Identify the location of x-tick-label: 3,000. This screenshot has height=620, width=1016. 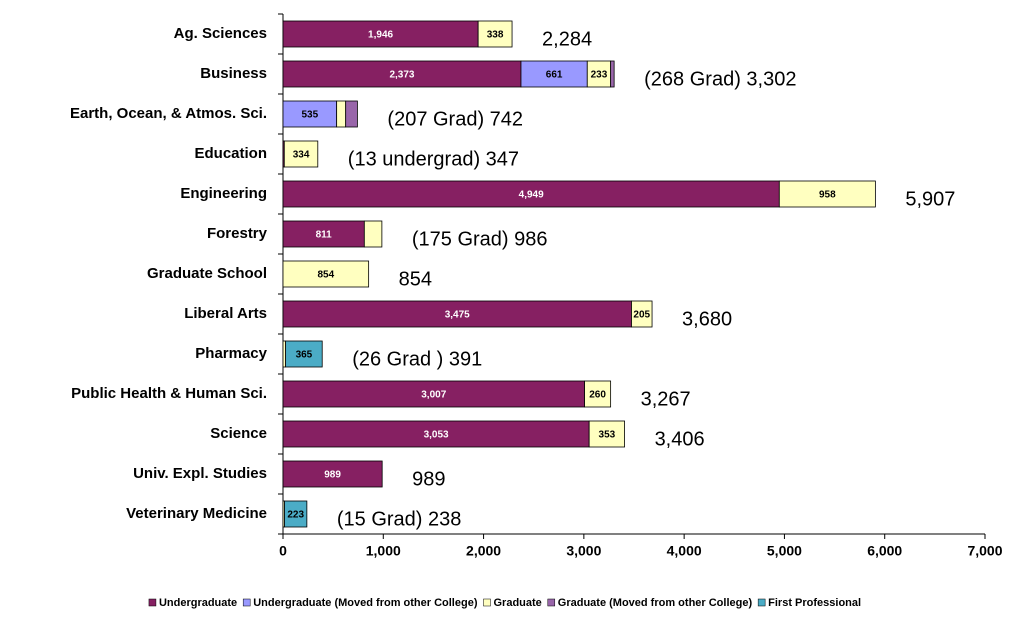
(583, 551).